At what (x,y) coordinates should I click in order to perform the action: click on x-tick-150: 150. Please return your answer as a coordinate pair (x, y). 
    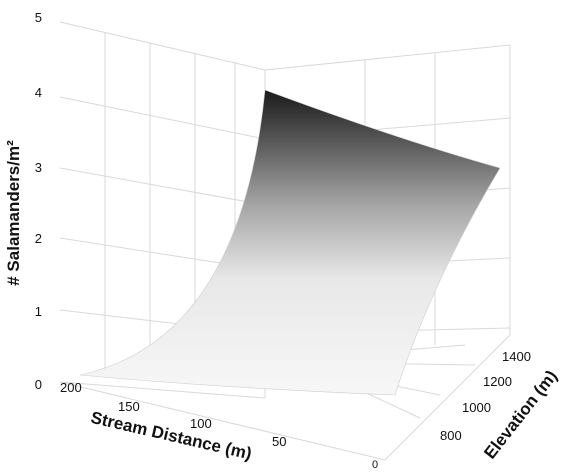
    Looking at the image, I should click on (129, 406).